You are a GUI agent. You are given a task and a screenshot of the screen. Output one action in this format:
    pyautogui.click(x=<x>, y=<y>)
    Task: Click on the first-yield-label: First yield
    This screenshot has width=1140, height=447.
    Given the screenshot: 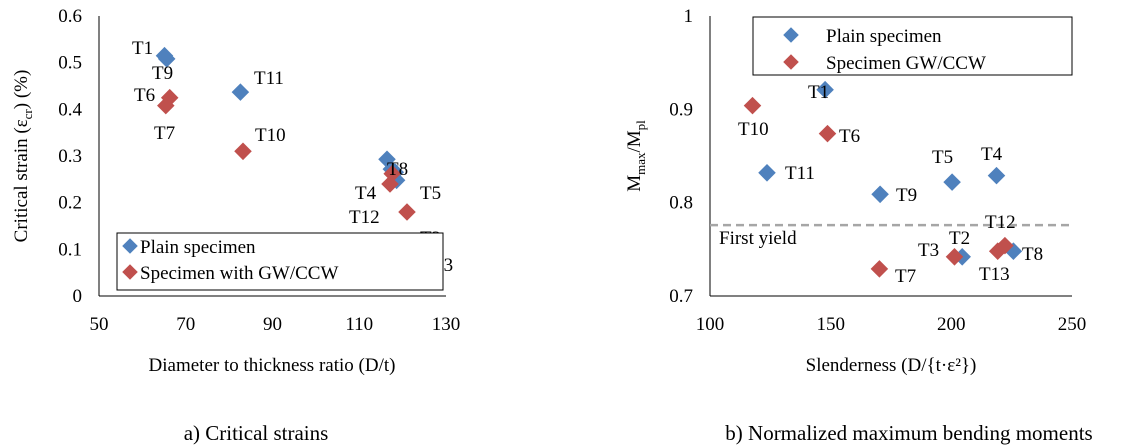 What is the action you would take?
    pyautogui.click(x=758, y=238)
    